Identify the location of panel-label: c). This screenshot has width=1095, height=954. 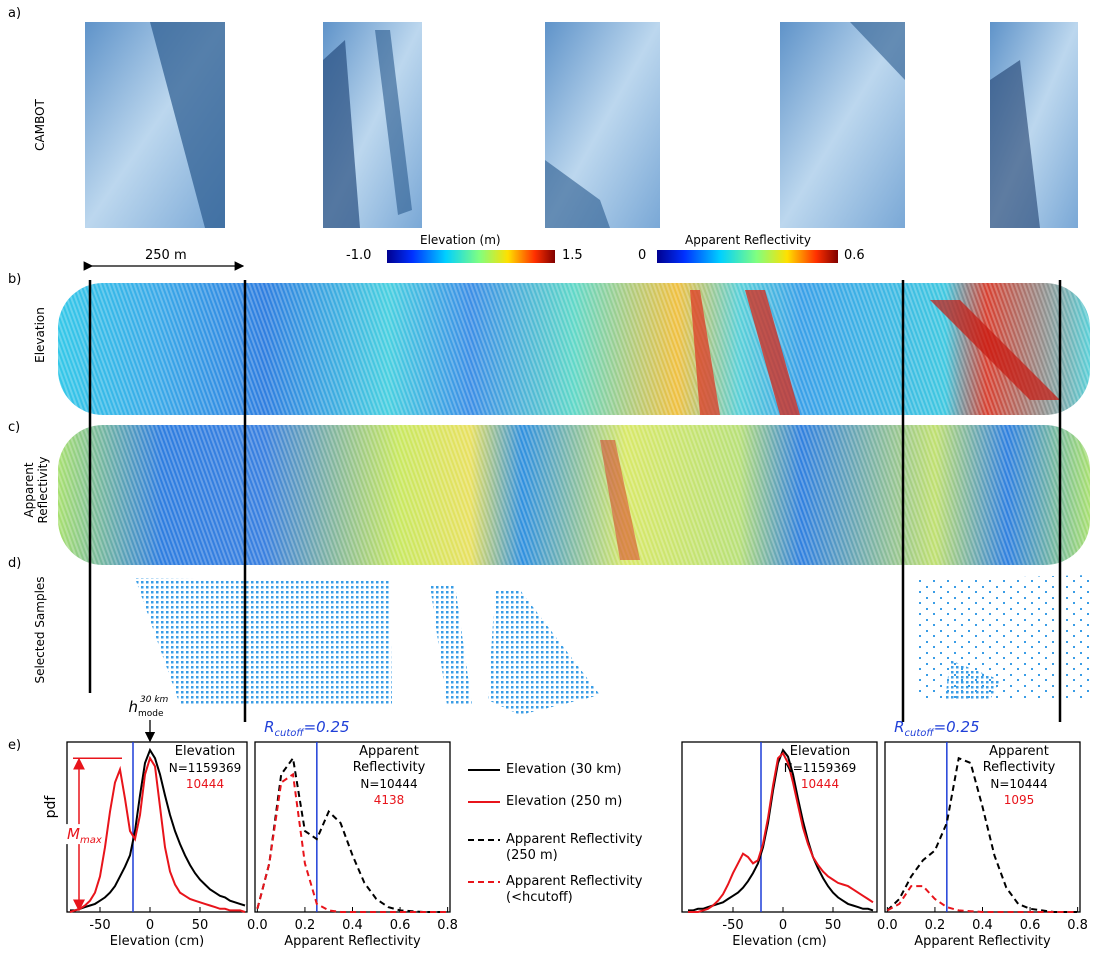
(14, 427).